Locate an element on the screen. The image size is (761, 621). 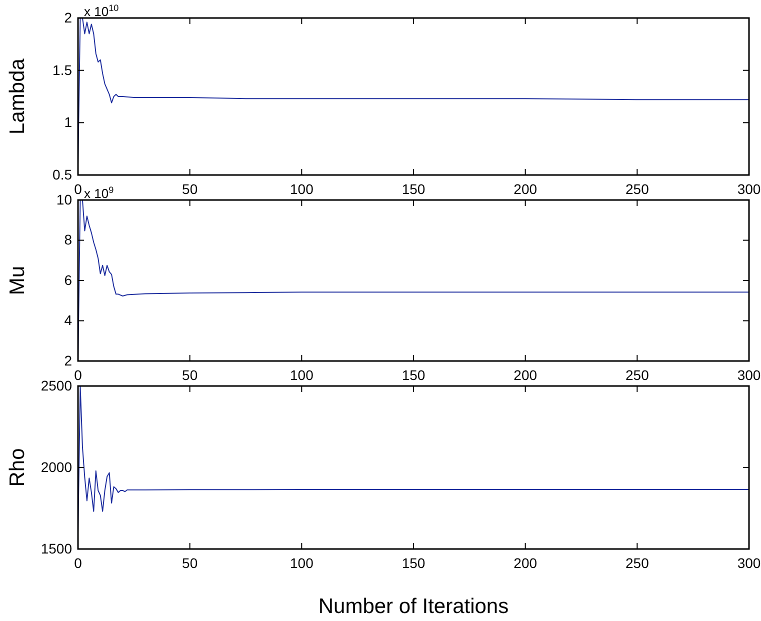
y-axis-title: Lambda is located at coordinates (17, 96).